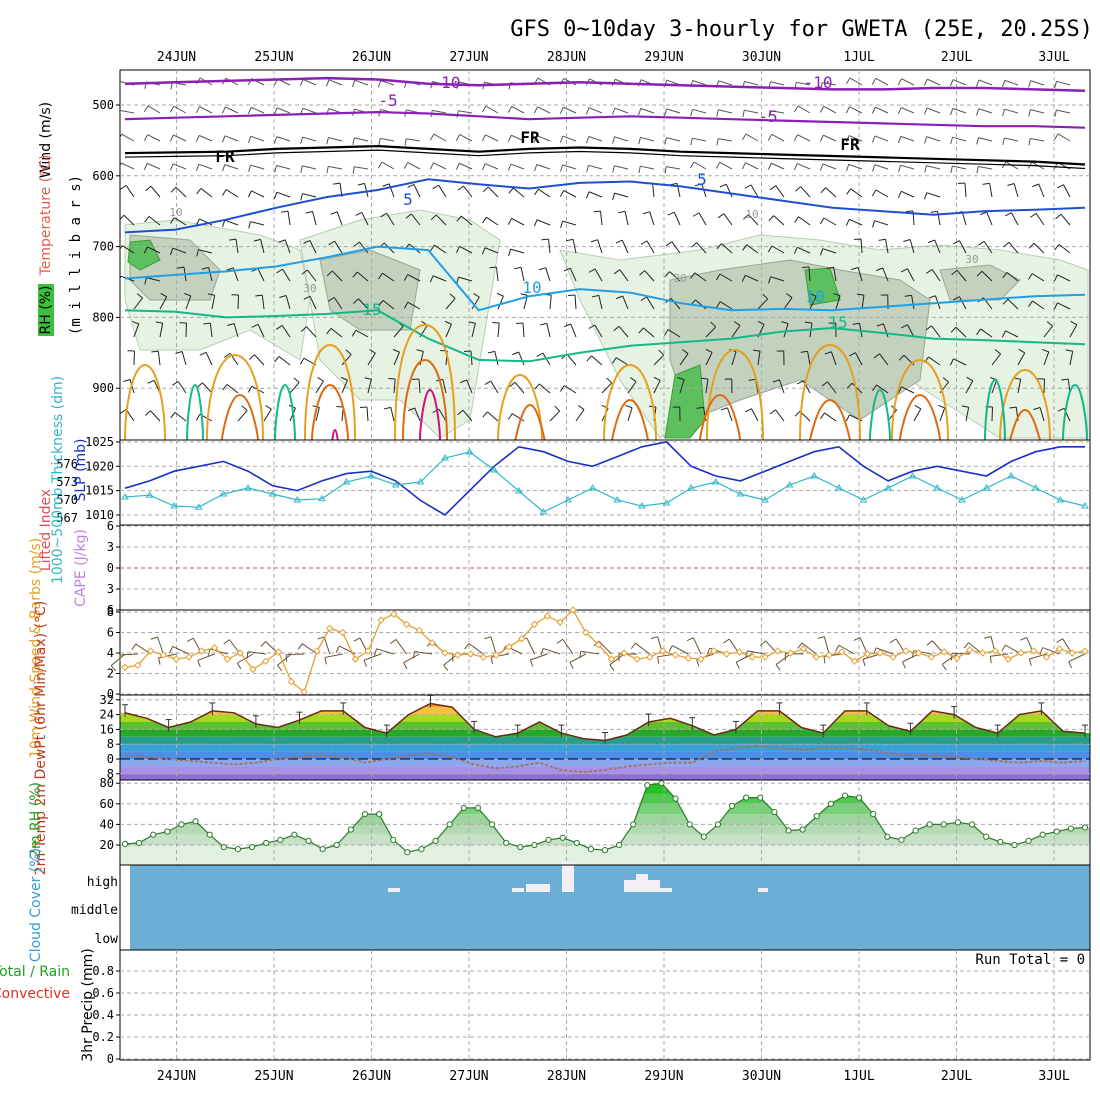 The image size is (1100, 1100). Describe the element at coordinates (1028, 840) in the screenshot. I see `rh-2m-marker` at that location.